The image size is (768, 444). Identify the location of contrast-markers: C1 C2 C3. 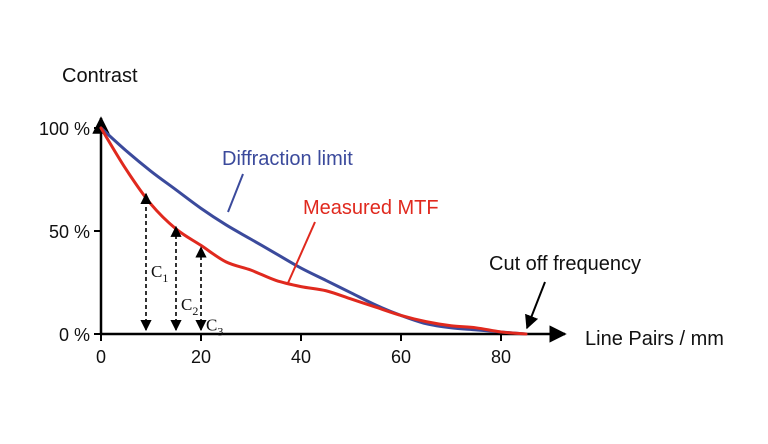
(181, 265).